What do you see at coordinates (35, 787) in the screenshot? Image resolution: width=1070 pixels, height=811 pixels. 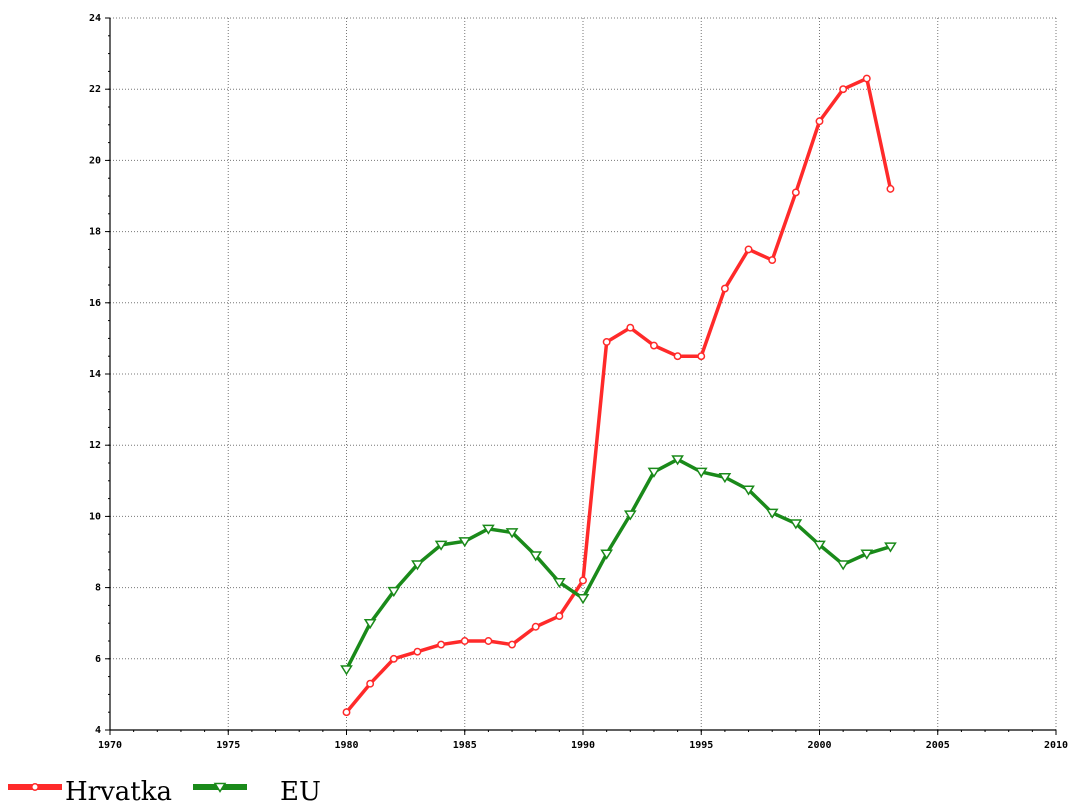 I see `legend-marker-hrvatka` at bounding box center [35, 787].